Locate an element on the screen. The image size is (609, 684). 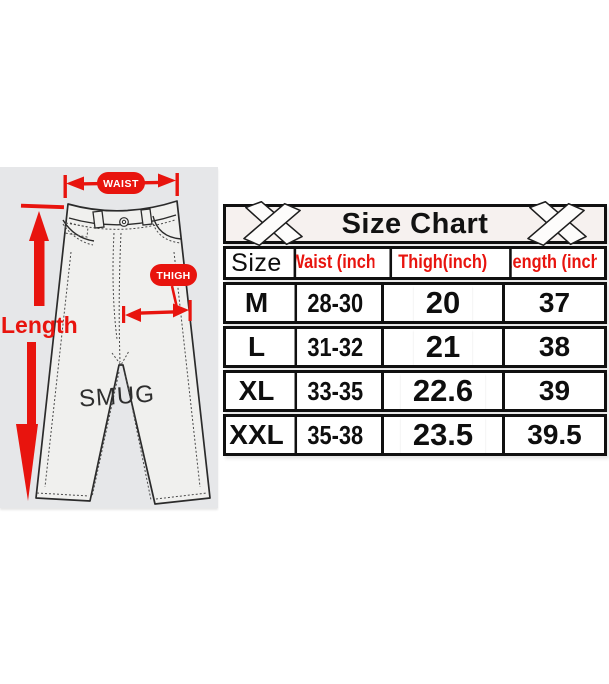
table-row-xxl: XXL 35-38 23.5 39.5 is located at coordinates (415, 435).